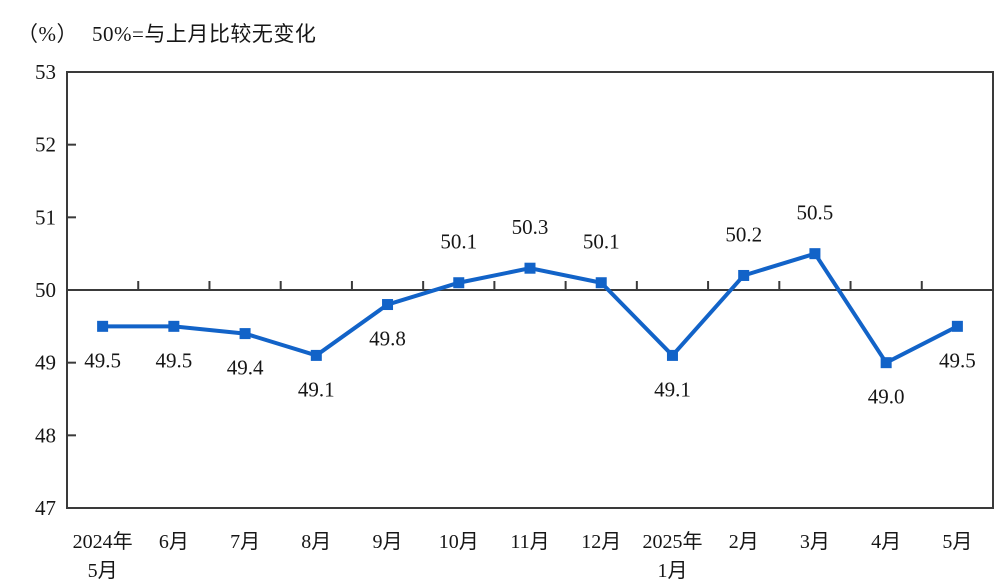  What do you see at coordinates (204, 34) in the screenshot?
I see `chart-title: 50%=与上月比较无变化` at bounding box center [204, 34].